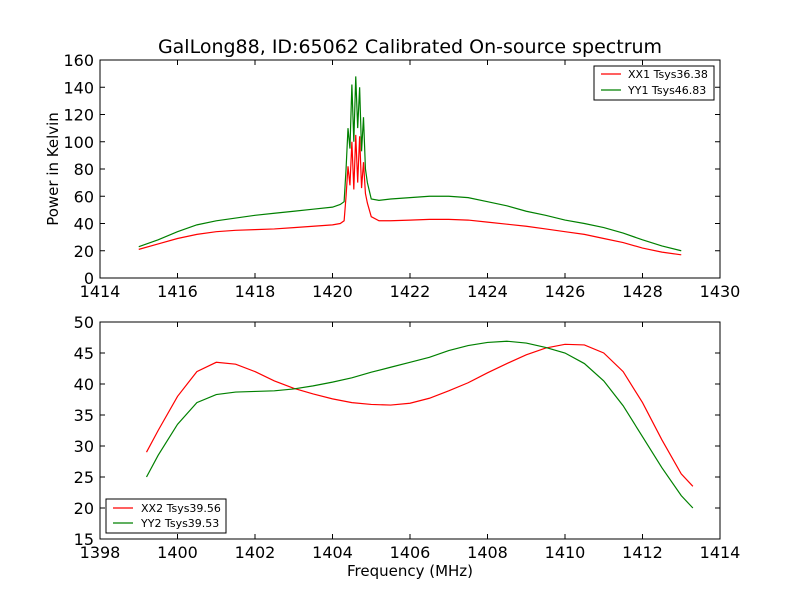 This screenshot has width=800, height=600. What do you see at coordinates (84, 224) in the screenshot?
I see `top-y-tick-label: 40` at bounding box center [84, 224].